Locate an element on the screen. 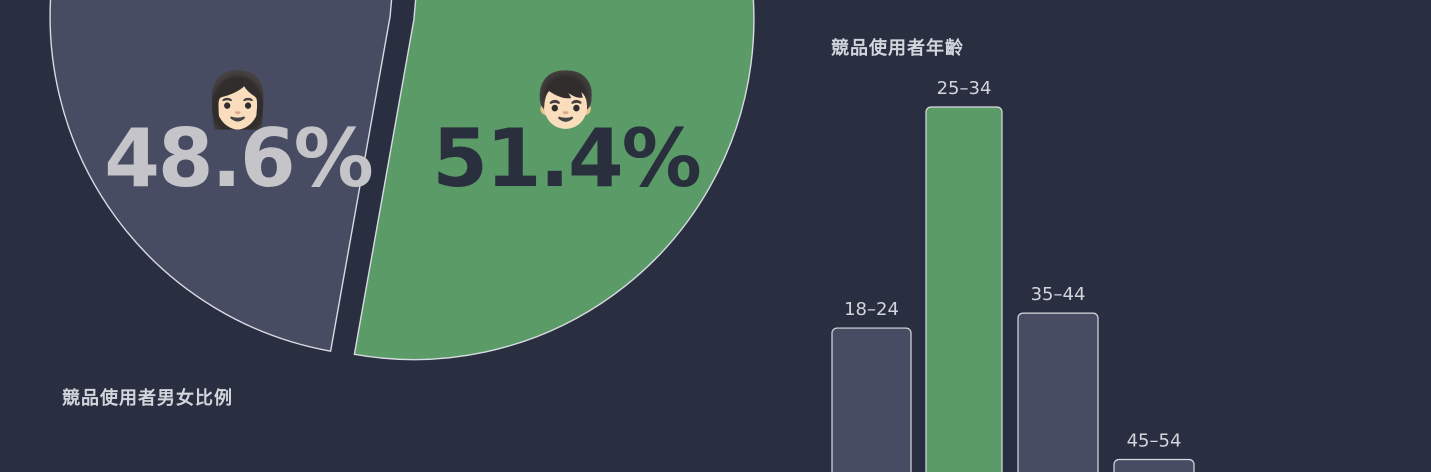 The width and height of the screenshot is (1431, 472). bar-label-35–44: 35–44 is located at coordinates (1058, 294).